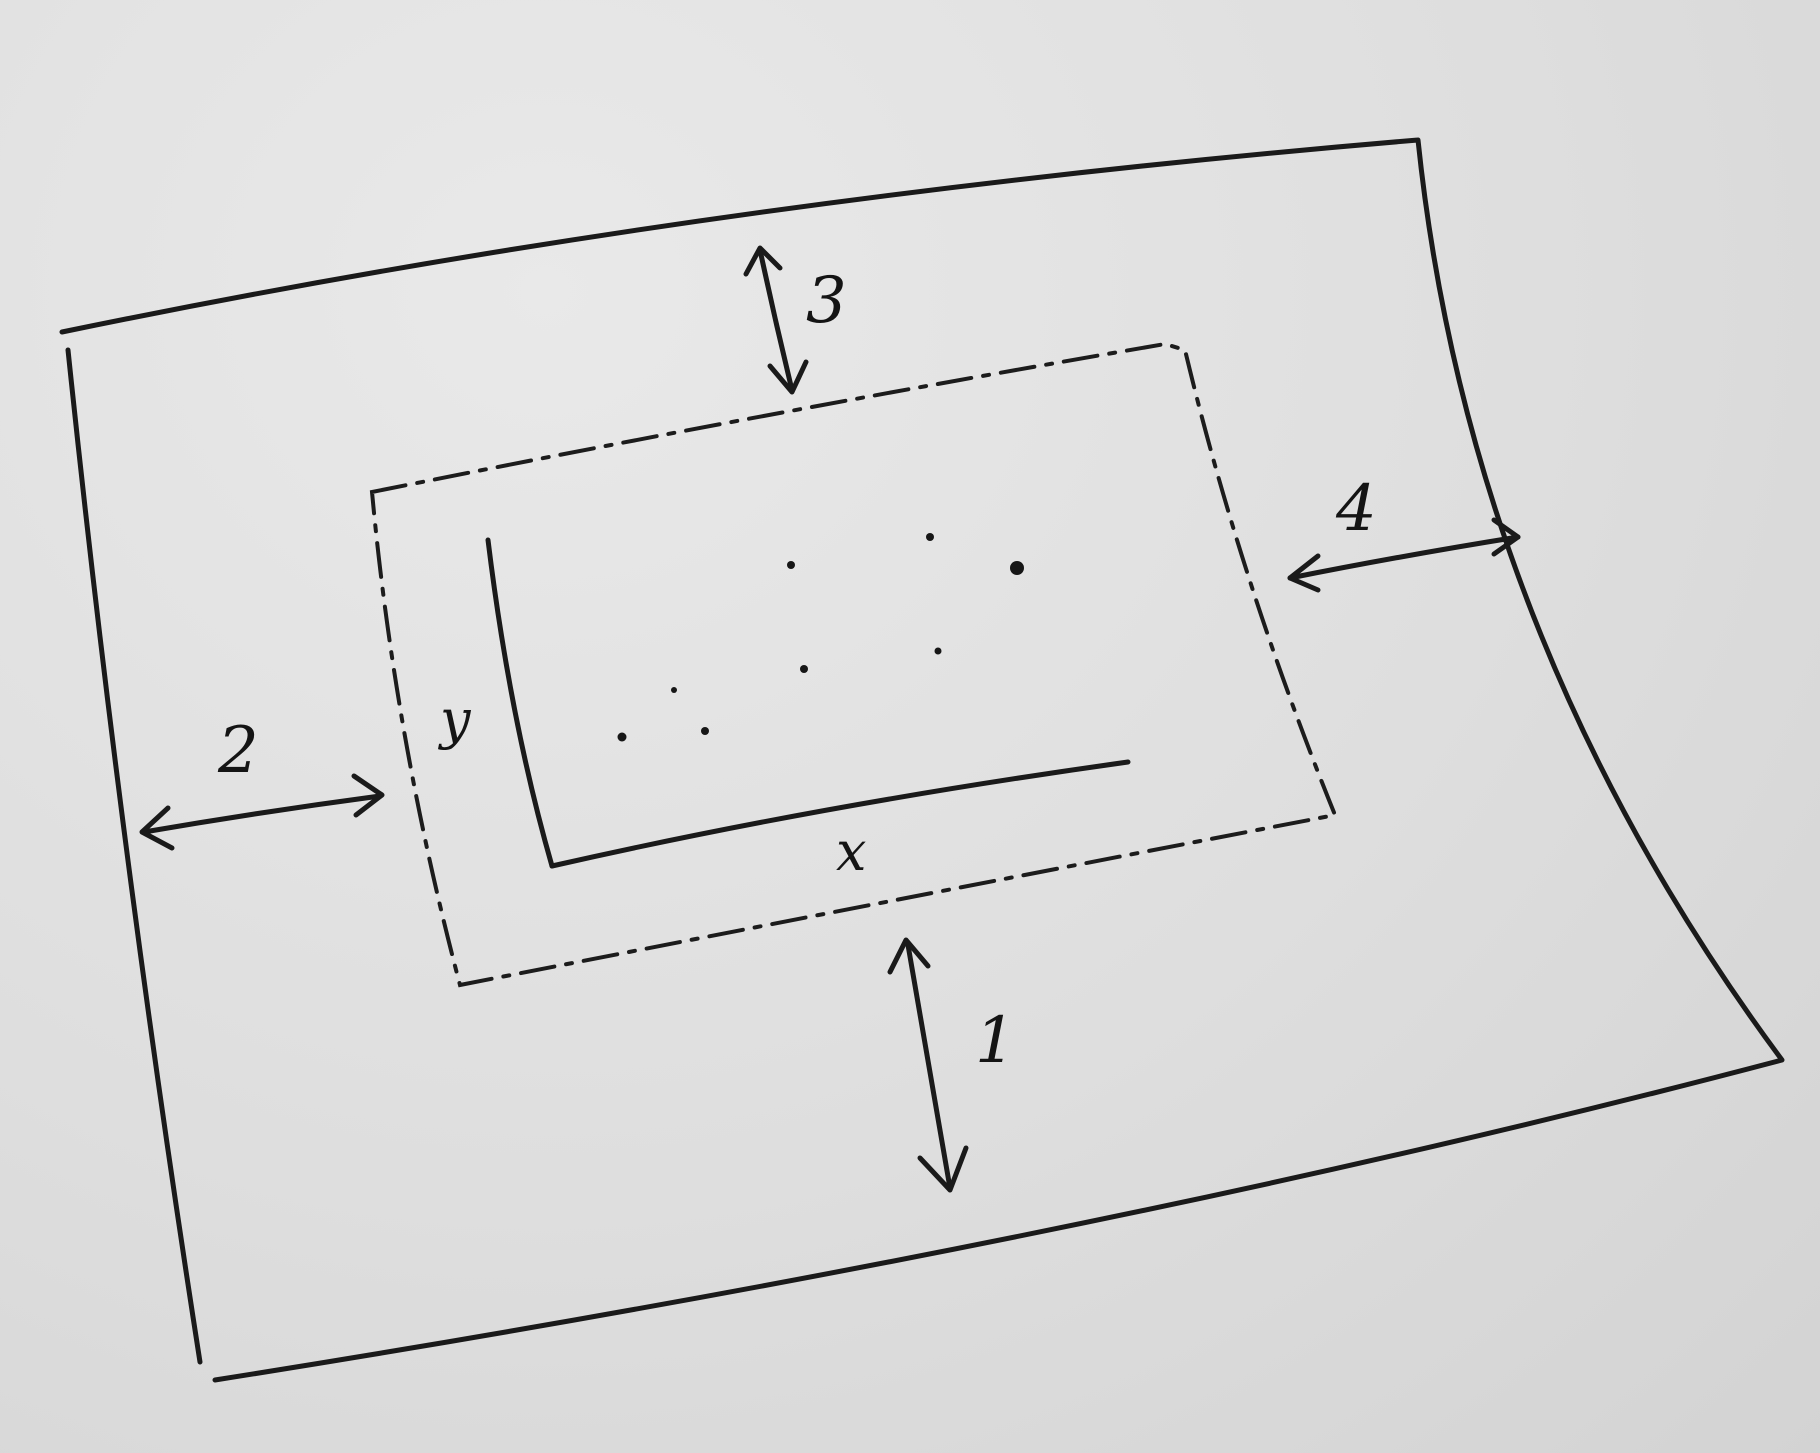 The height and width of the screenshot is (1453, 1820). Describe the element at coordinates (1356, 509) in the screenshot. I see `right-margin-label: 4` at that location.